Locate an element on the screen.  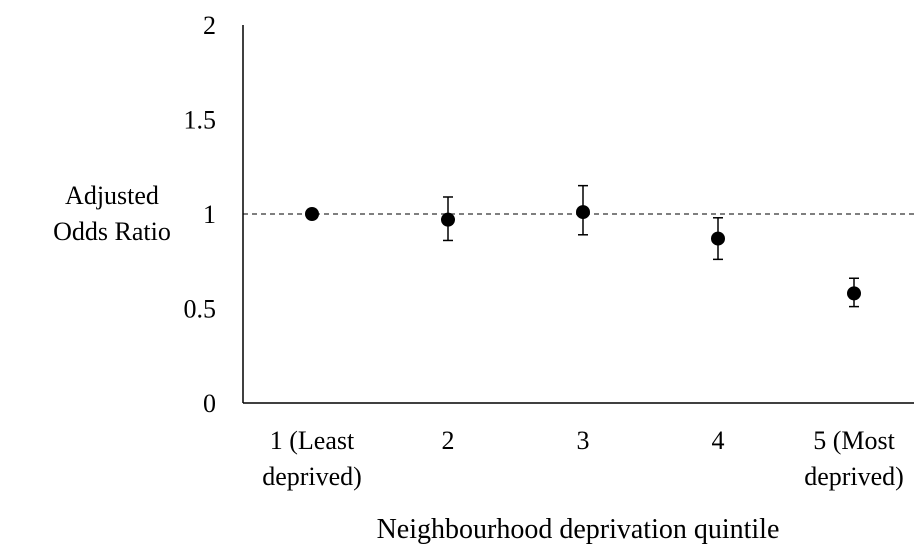
x-category-labels: 1 (Least deprived) 2 3 4 5 (Most deprived) is located at coordinates (583, 458).